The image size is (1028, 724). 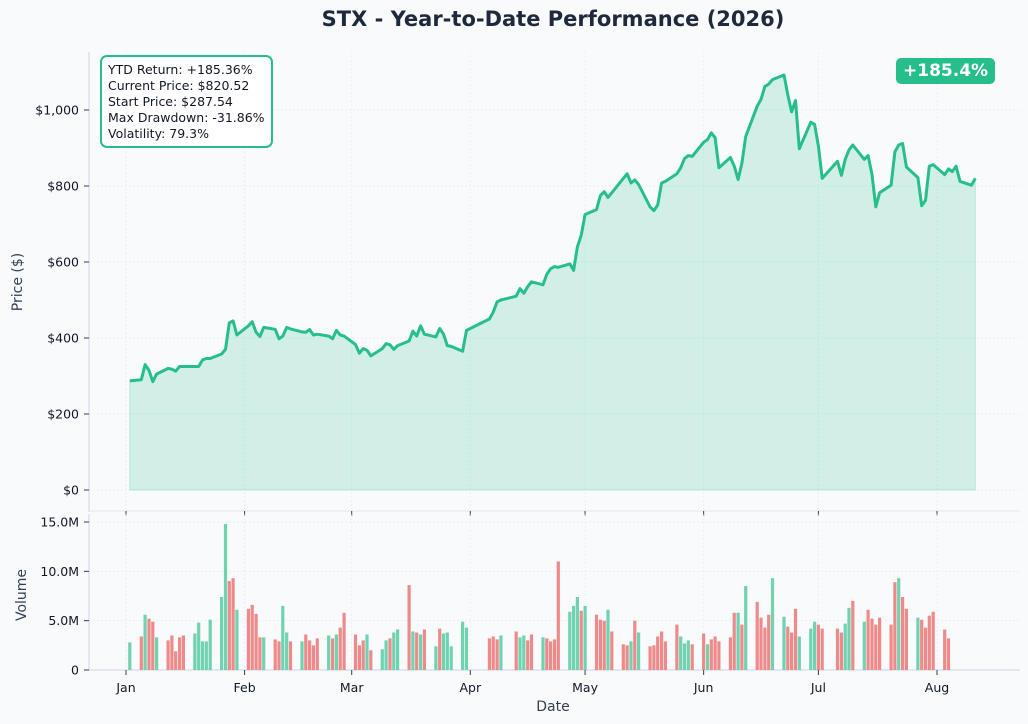 What do you see at coordinates (937, 687) in the screenshot?
I see `volume-x-tick-label: Aug` at bounding box center [937, 687].